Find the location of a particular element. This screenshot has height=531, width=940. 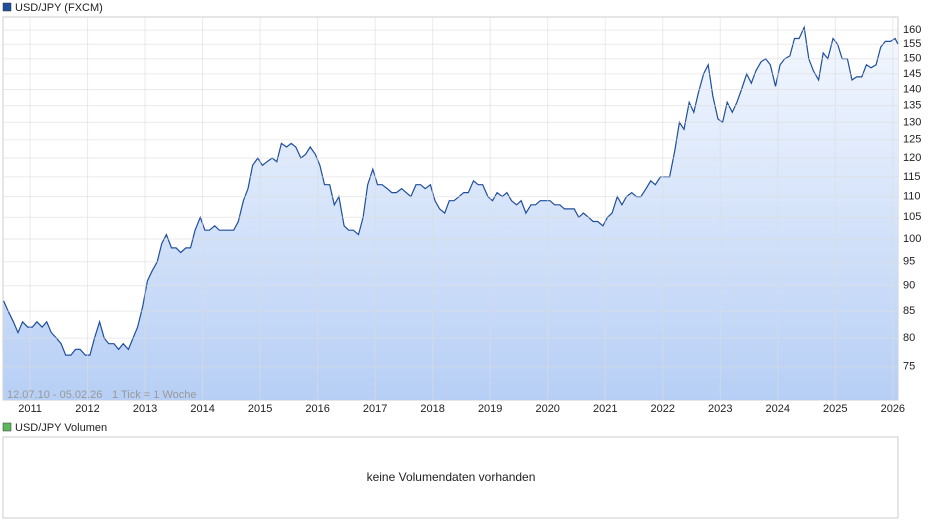

y-tick-label: 160 is located at coordinates (912, 30).